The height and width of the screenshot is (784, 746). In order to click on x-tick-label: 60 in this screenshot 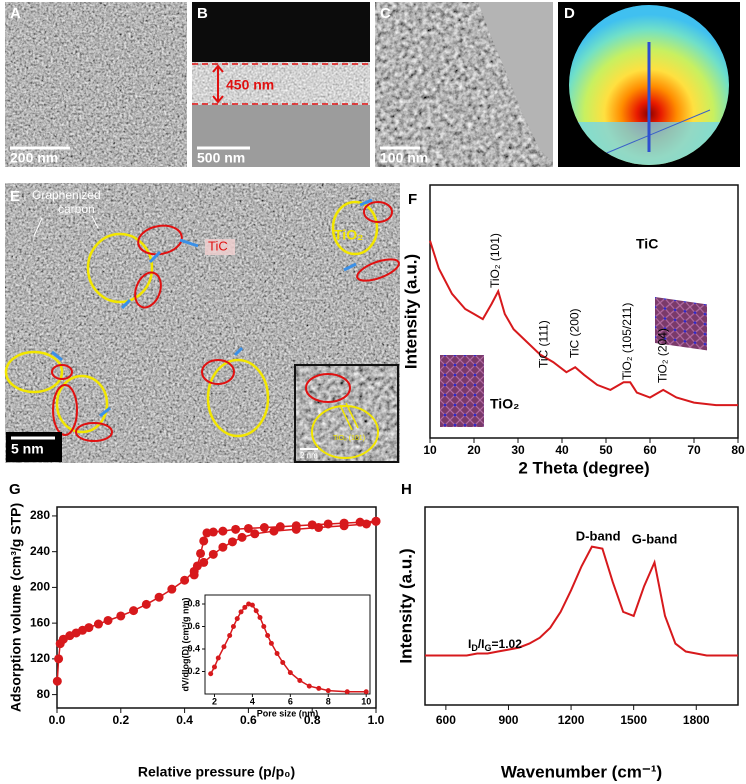, I will do `click(650, 450)`.